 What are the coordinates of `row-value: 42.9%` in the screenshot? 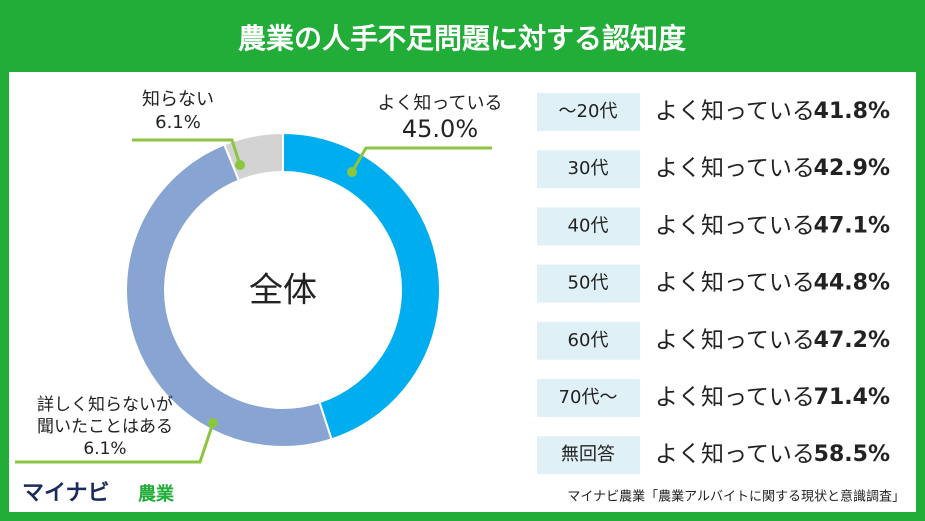 It's located at (852, 168).